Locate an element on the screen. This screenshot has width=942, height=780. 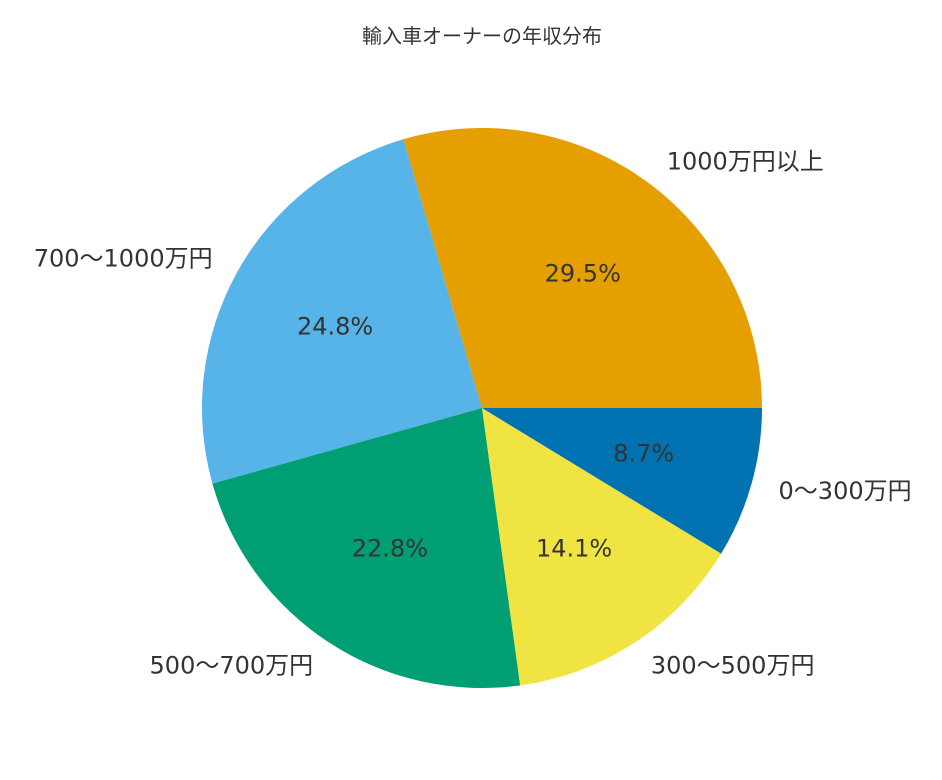
slice-label-1: 700〜1000万円 is located at coordinates (123, 259).